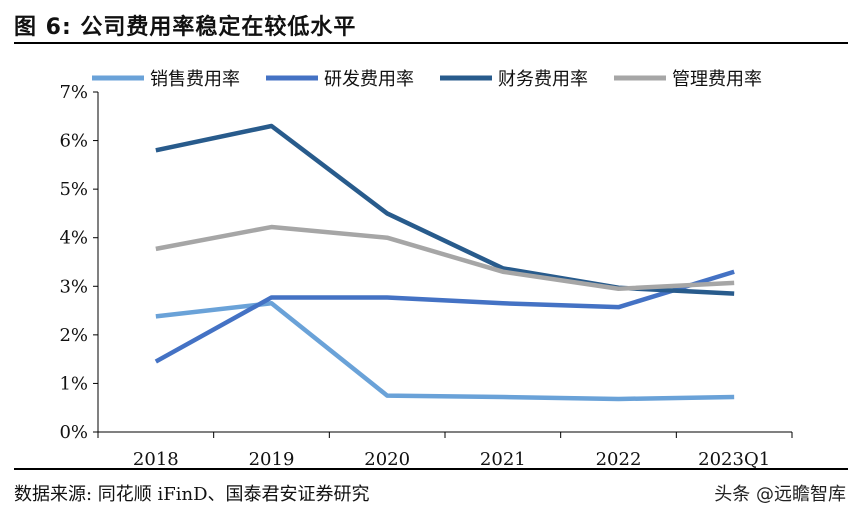 The height and width of the screenshot is (515, 860). What do you see at coordinates (192, 494) in the screenshot?
I see `data-source: 数据来源: 同花顺 iFinD、国泰君安证券研究` at bounding box center [192, 494].